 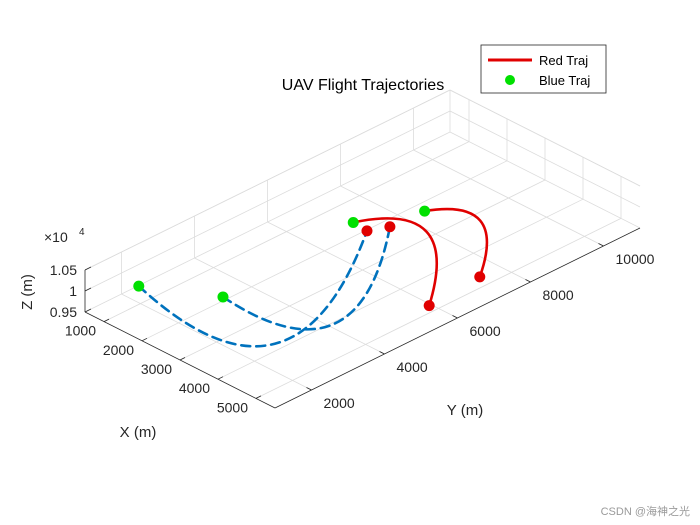 I want to click on x-tick-label: 5000, so click(x=232, y=407).